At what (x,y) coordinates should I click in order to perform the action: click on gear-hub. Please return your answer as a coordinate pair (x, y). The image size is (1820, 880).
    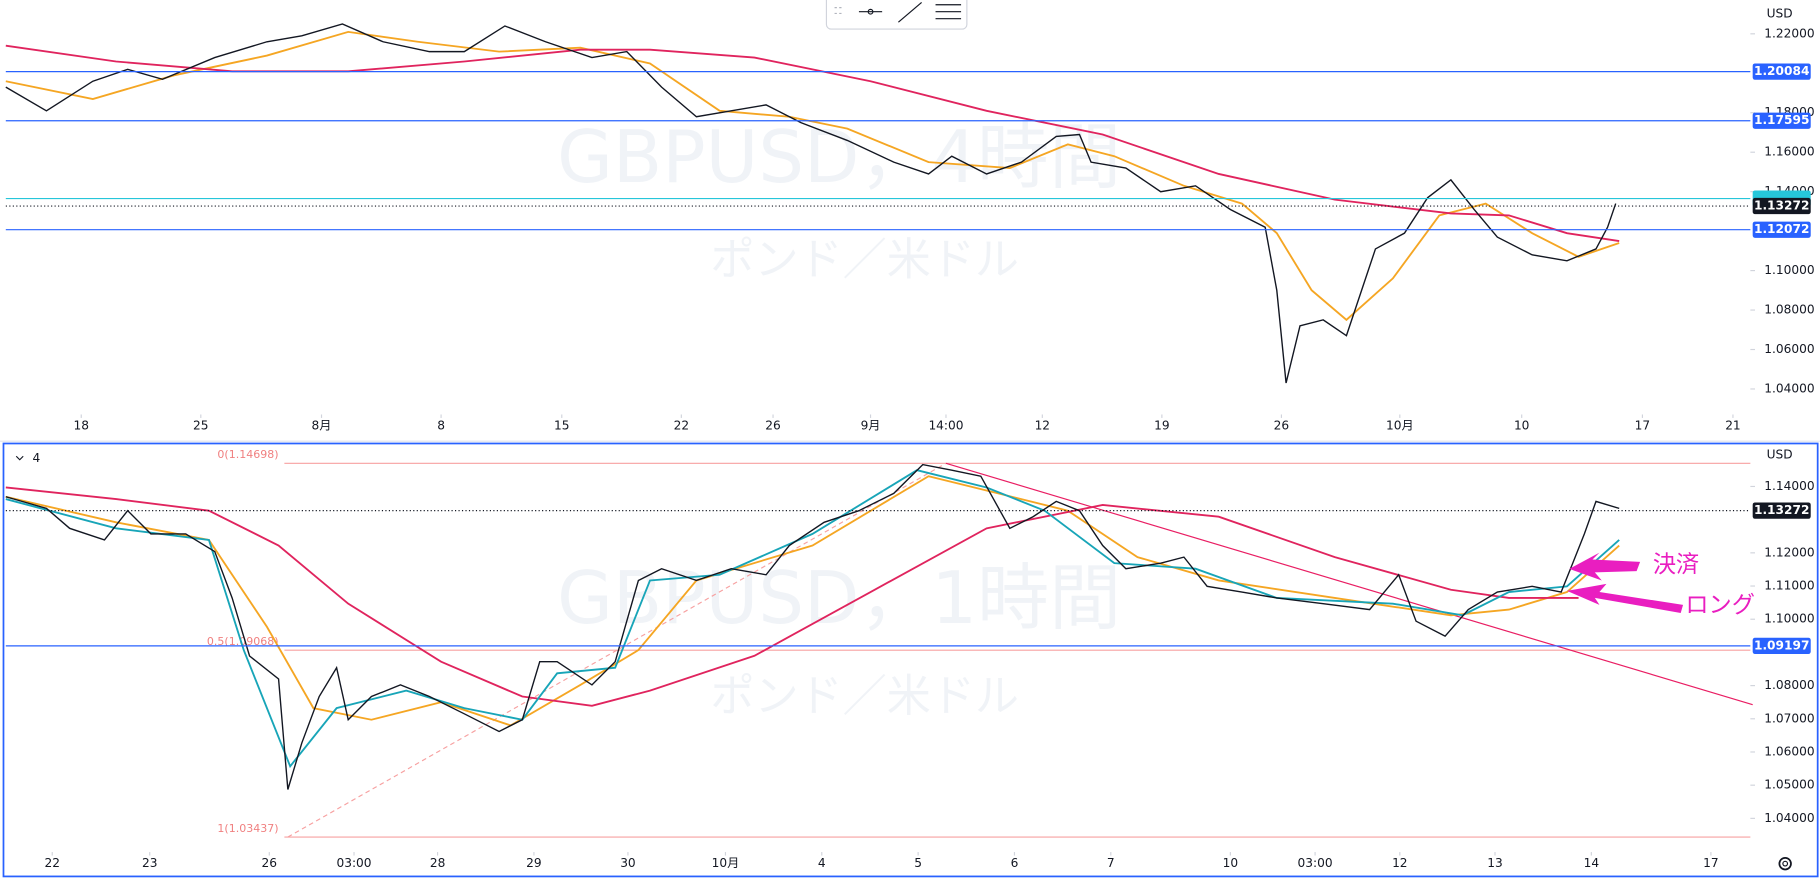
    Looking at the image, I should click on (1785, 863).